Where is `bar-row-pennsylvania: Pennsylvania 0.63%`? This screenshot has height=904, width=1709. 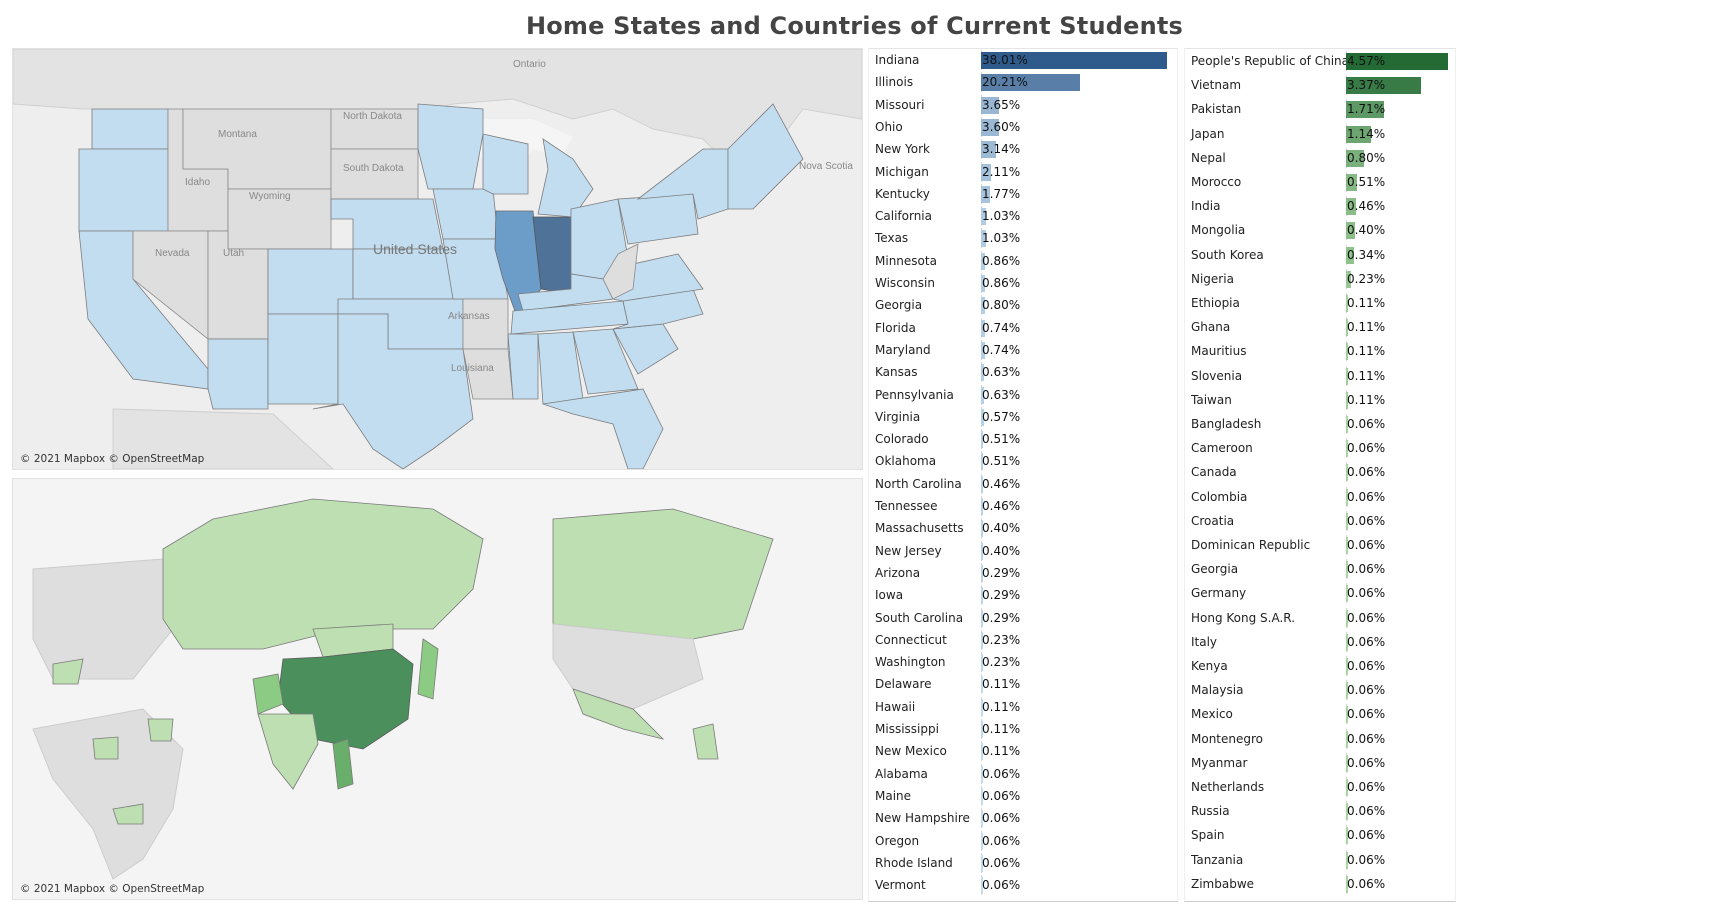 bar-row-pennsylvania: Pennsylvania 0.63% is located at coordinates (1023, 394).